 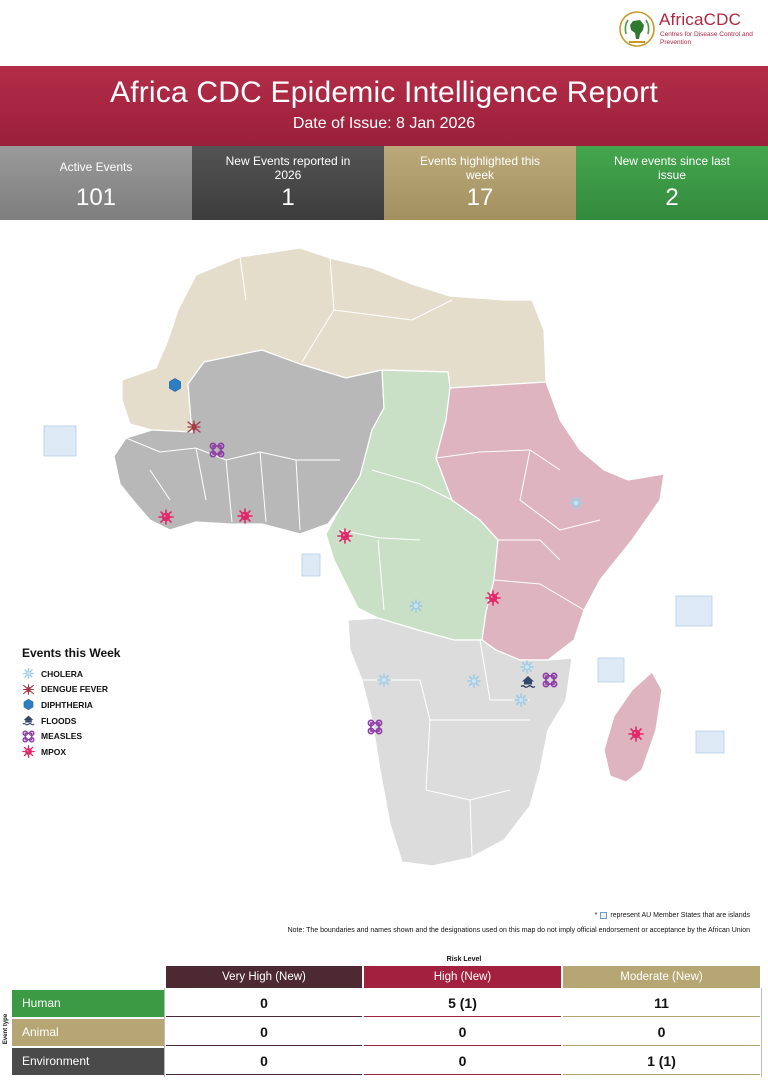 I want to click on legend-label: CHOLERA, so click(x=62, y=673).